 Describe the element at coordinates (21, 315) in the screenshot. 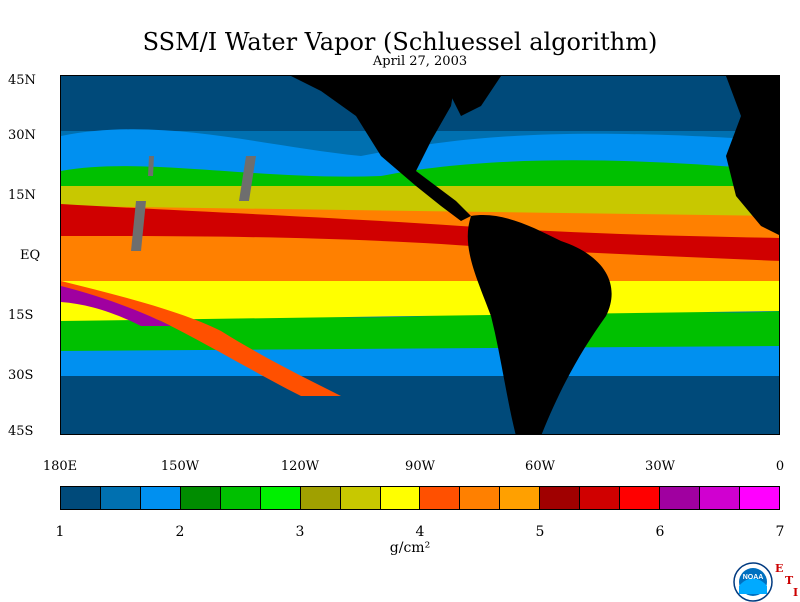

I see `lat-label-15s: 15S` at that location.